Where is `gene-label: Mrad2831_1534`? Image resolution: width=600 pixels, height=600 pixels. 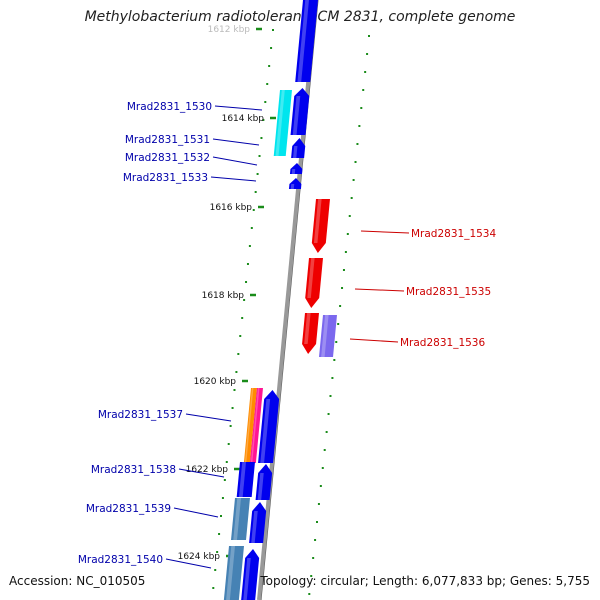 gene-label: Mrad2831_1534 is located at coordinates (453, 234).